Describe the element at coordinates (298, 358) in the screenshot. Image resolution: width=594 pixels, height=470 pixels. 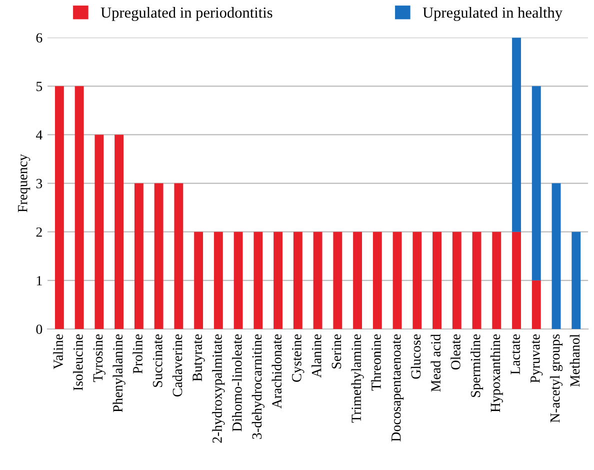
I see `x-tick-label: Cysteine` at that location.